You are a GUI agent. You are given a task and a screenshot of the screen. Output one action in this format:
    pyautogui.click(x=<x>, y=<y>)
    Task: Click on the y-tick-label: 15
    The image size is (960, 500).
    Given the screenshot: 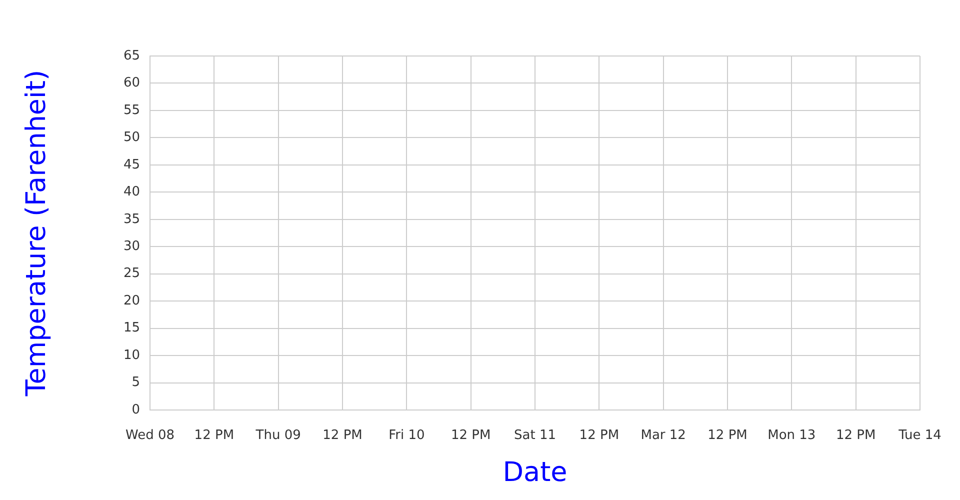 What is the action you would take?
    pyautogui.click(x=131, y=328)
    